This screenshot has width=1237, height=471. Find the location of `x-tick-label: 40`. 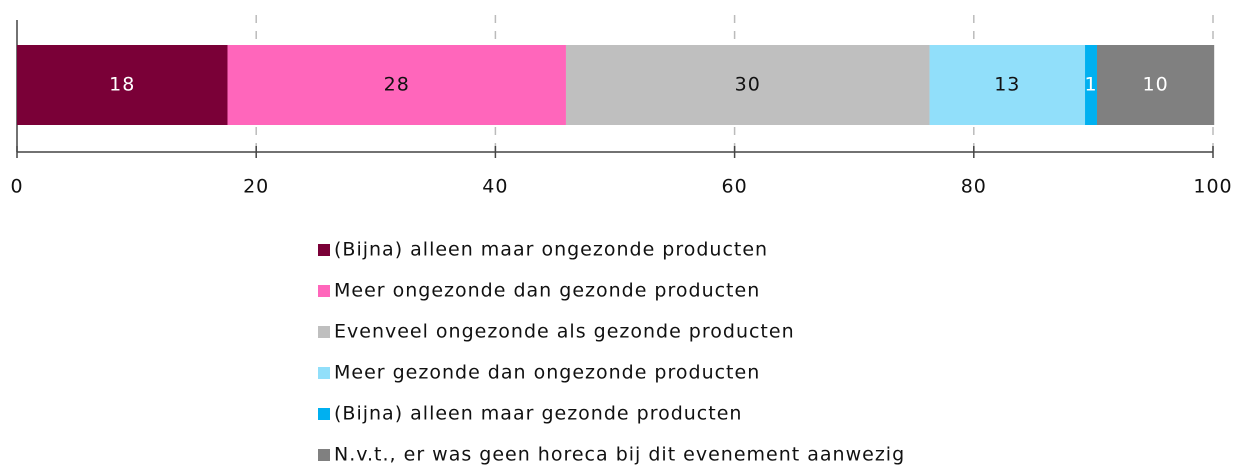

x-tick-label: 40 is located at coordinates (495, 187).